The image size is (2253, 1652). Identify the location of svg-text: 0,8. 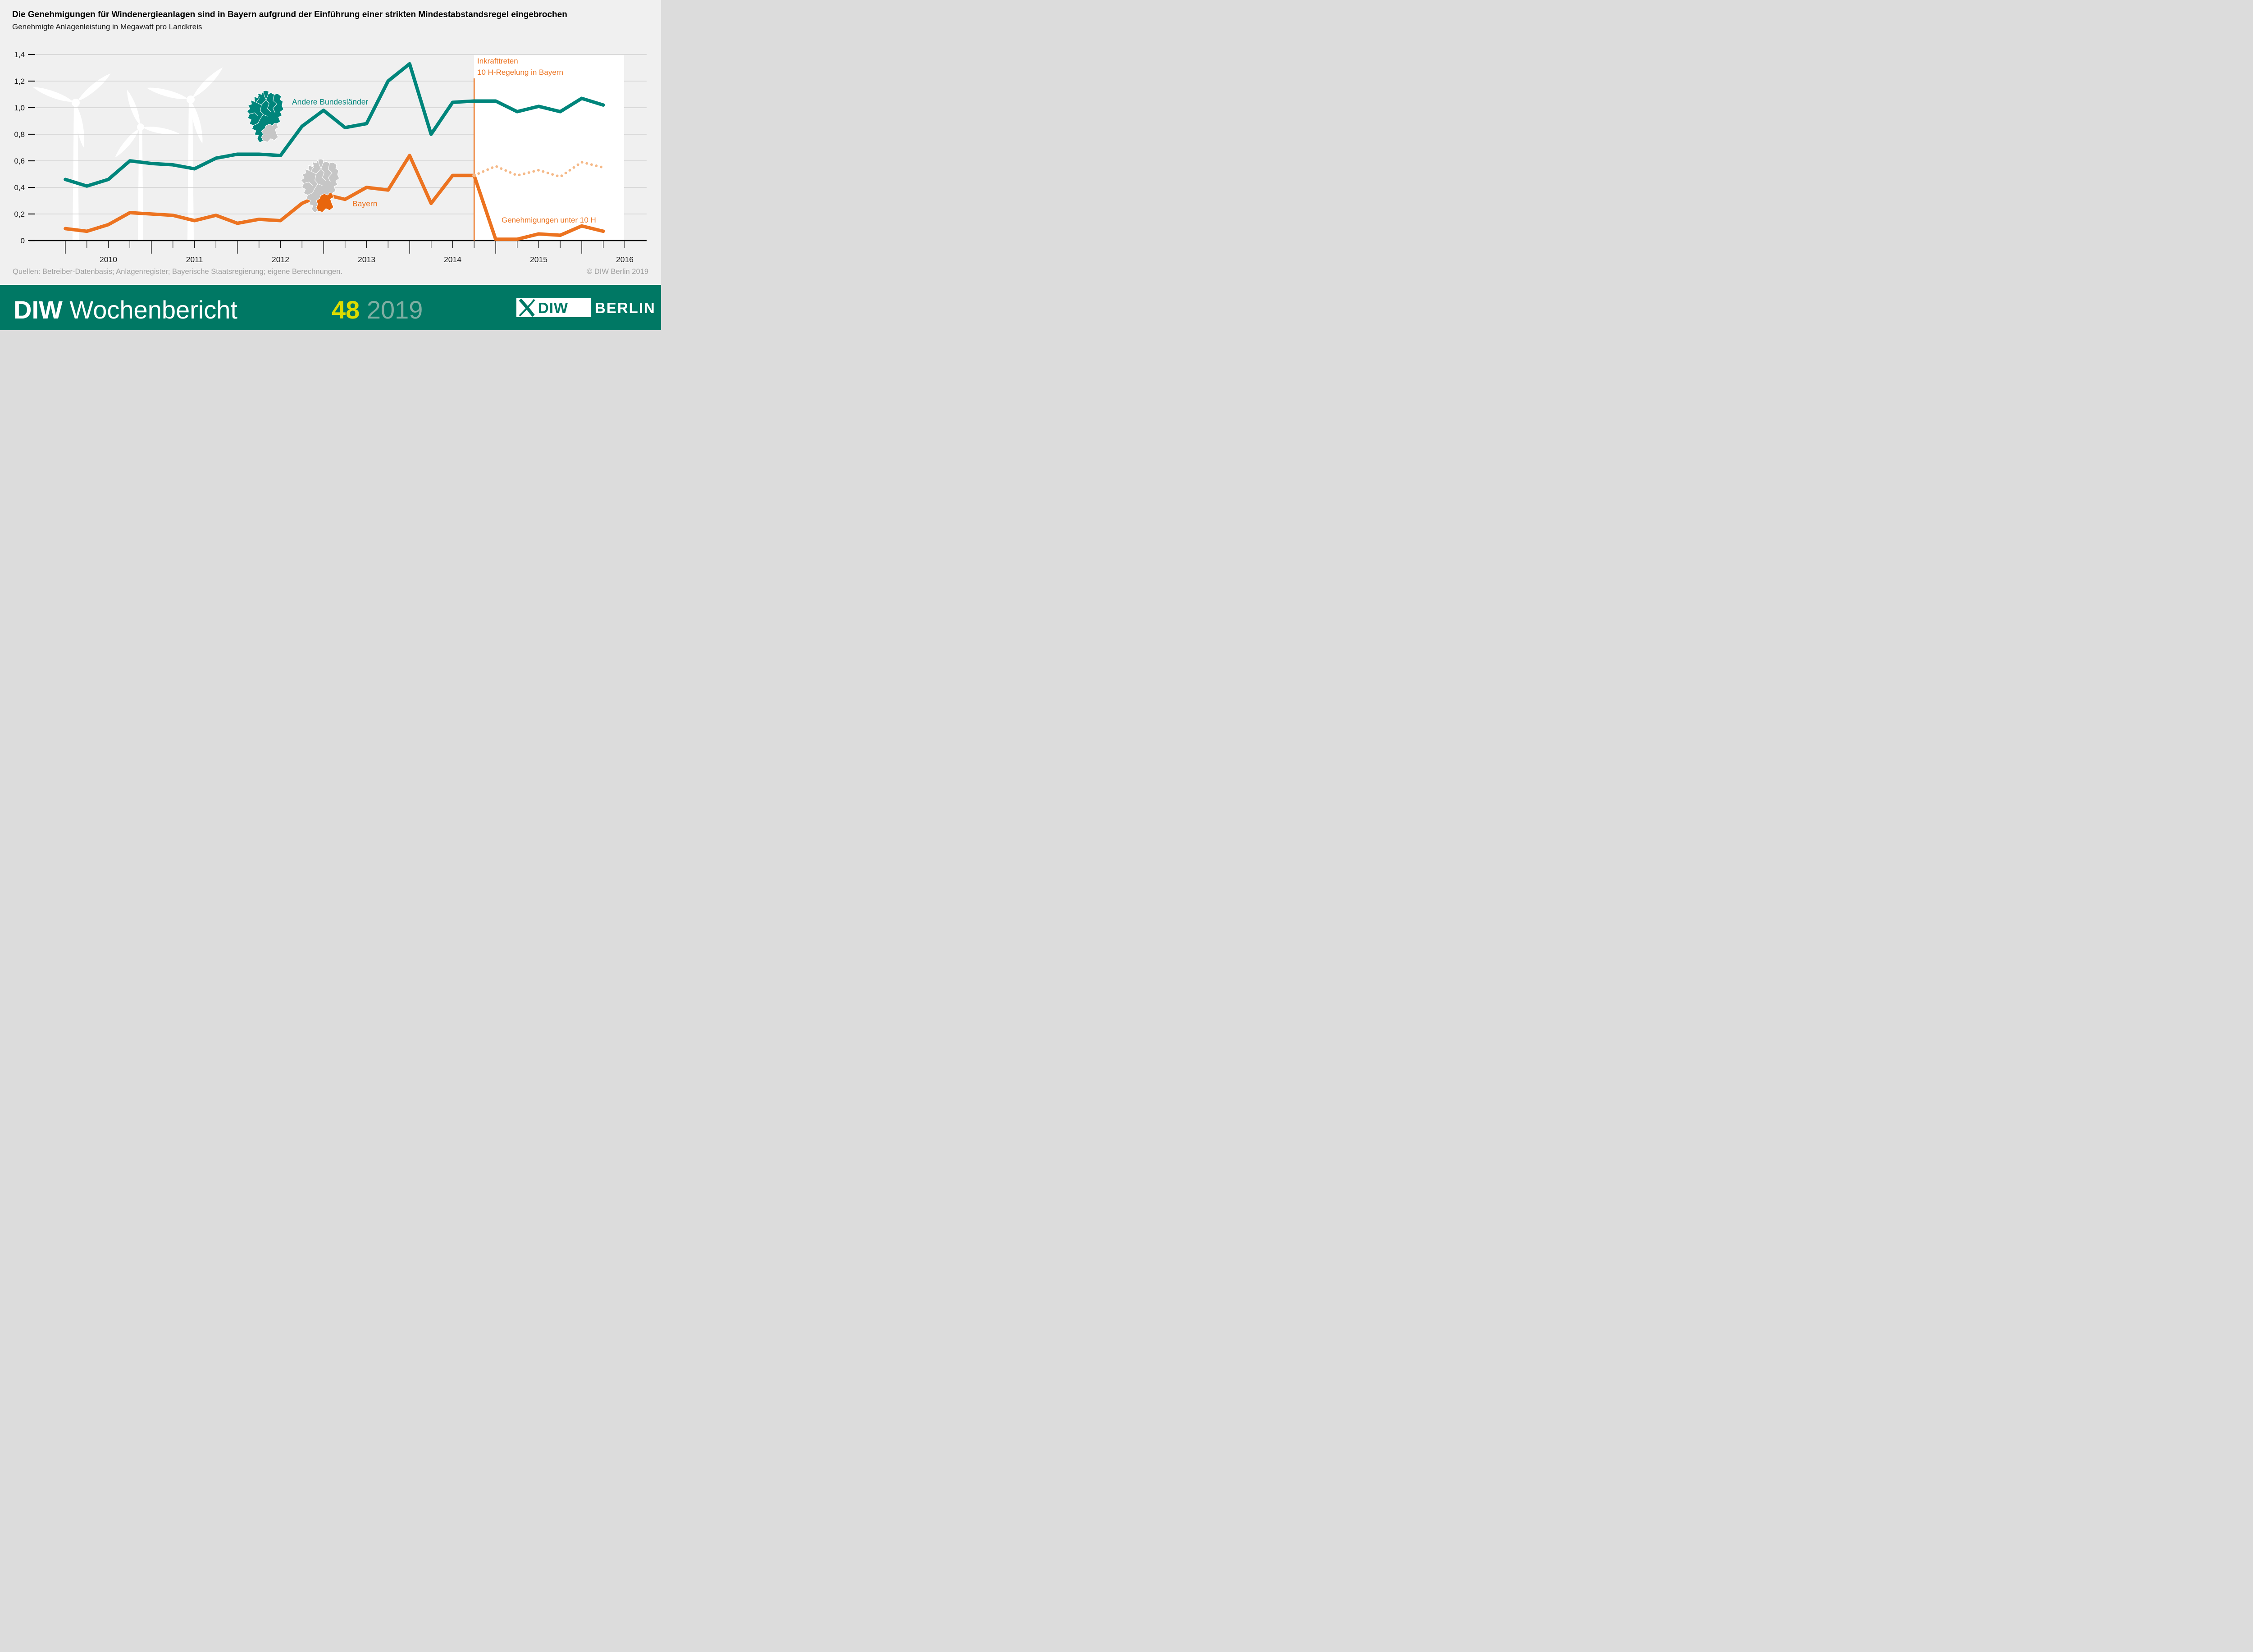
(19, 134).